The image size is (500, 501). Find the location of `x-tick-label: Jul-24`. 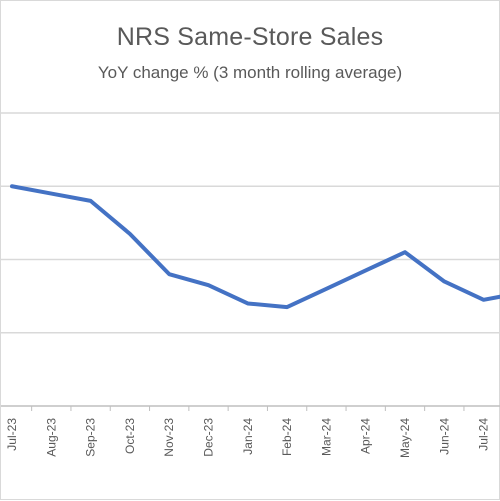

x-tick-label: Jul-24 is located at coordinates (484, 434).